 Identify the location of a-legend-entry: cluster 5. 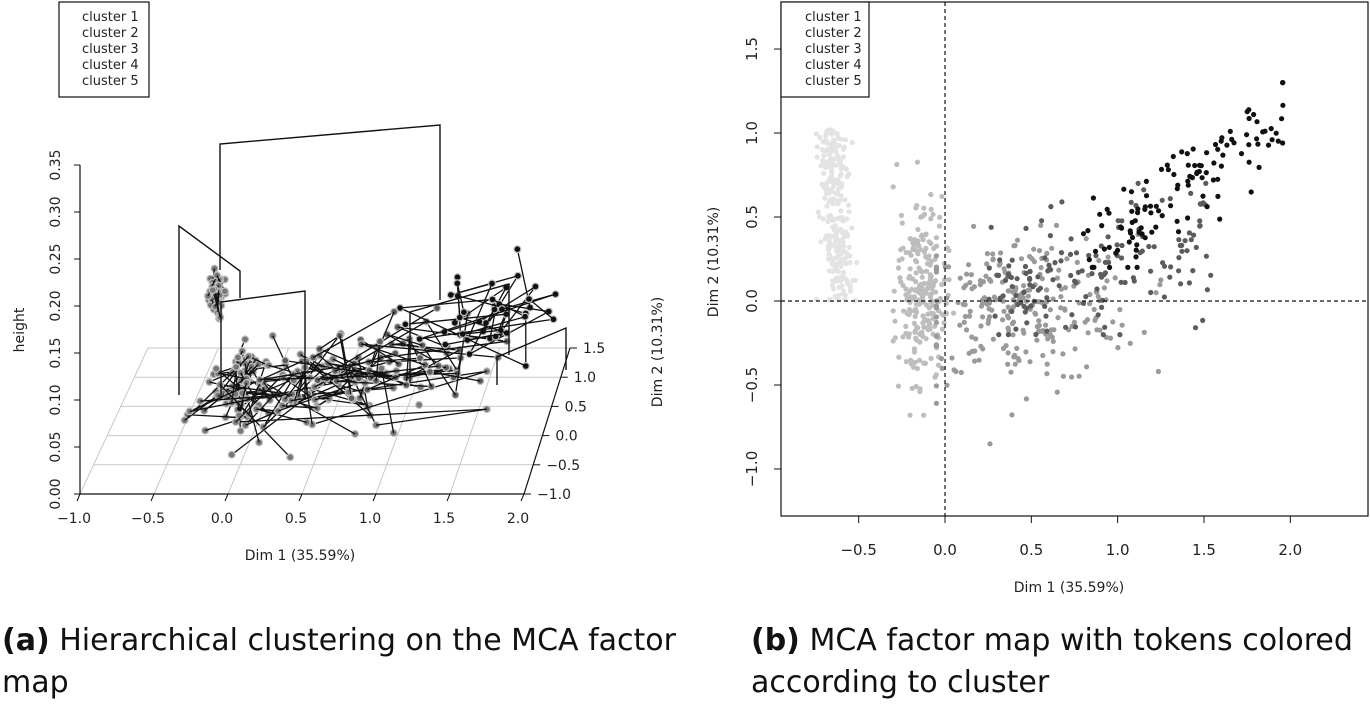
(110, 81).